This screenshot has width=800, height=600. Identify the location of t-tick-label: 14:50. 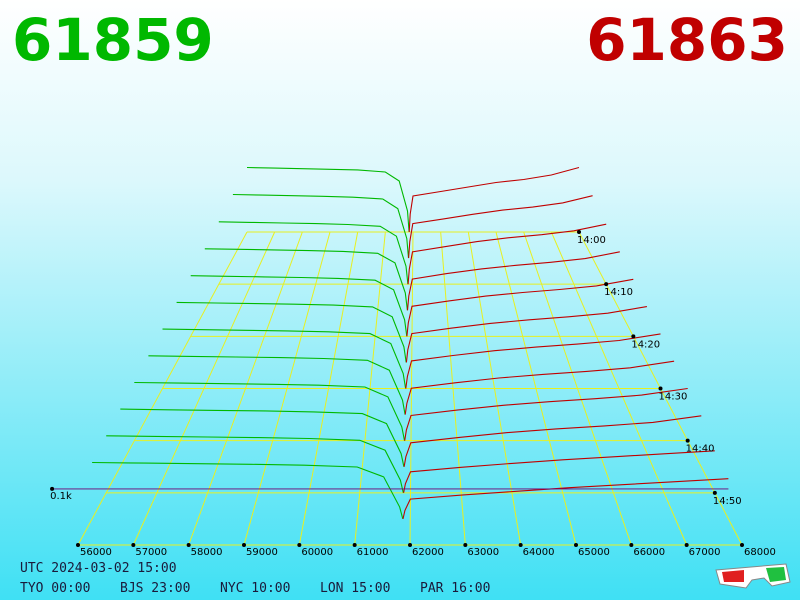
(727, 501).